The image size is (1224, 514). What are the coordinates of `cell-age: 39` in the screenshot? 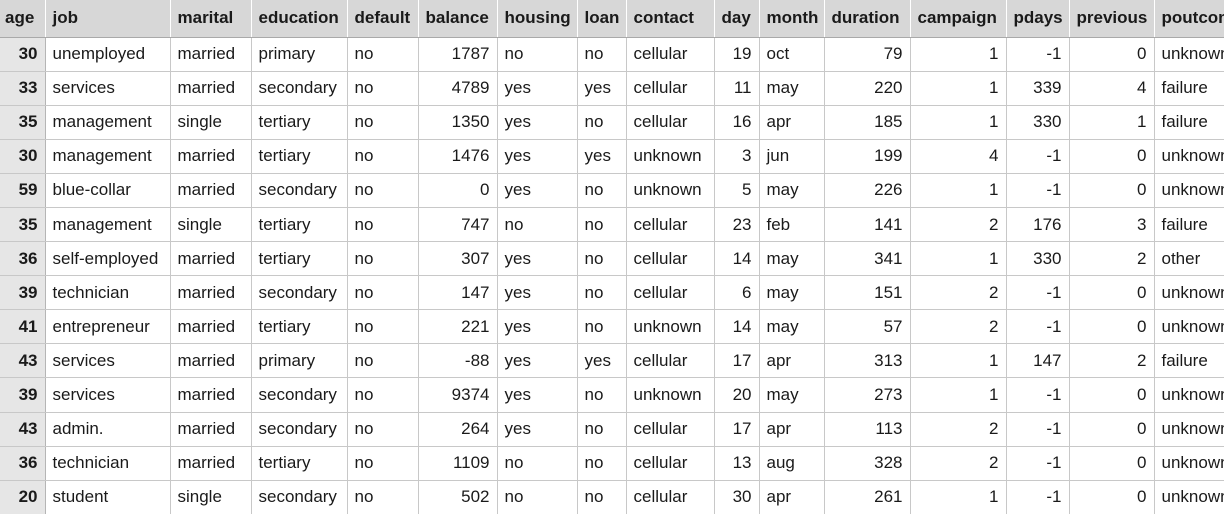 It's located at (23, 293).